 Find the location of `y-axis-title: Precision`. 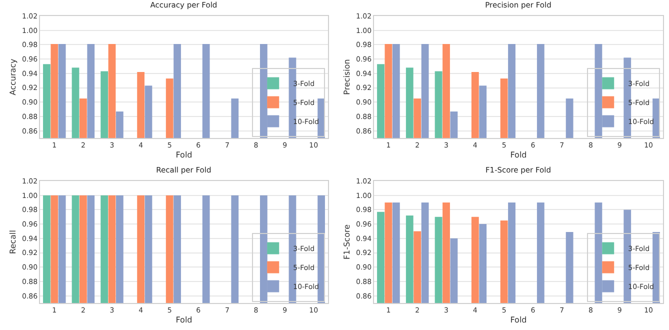

y-axis-title: Precision is located at coordinates (347, 77).